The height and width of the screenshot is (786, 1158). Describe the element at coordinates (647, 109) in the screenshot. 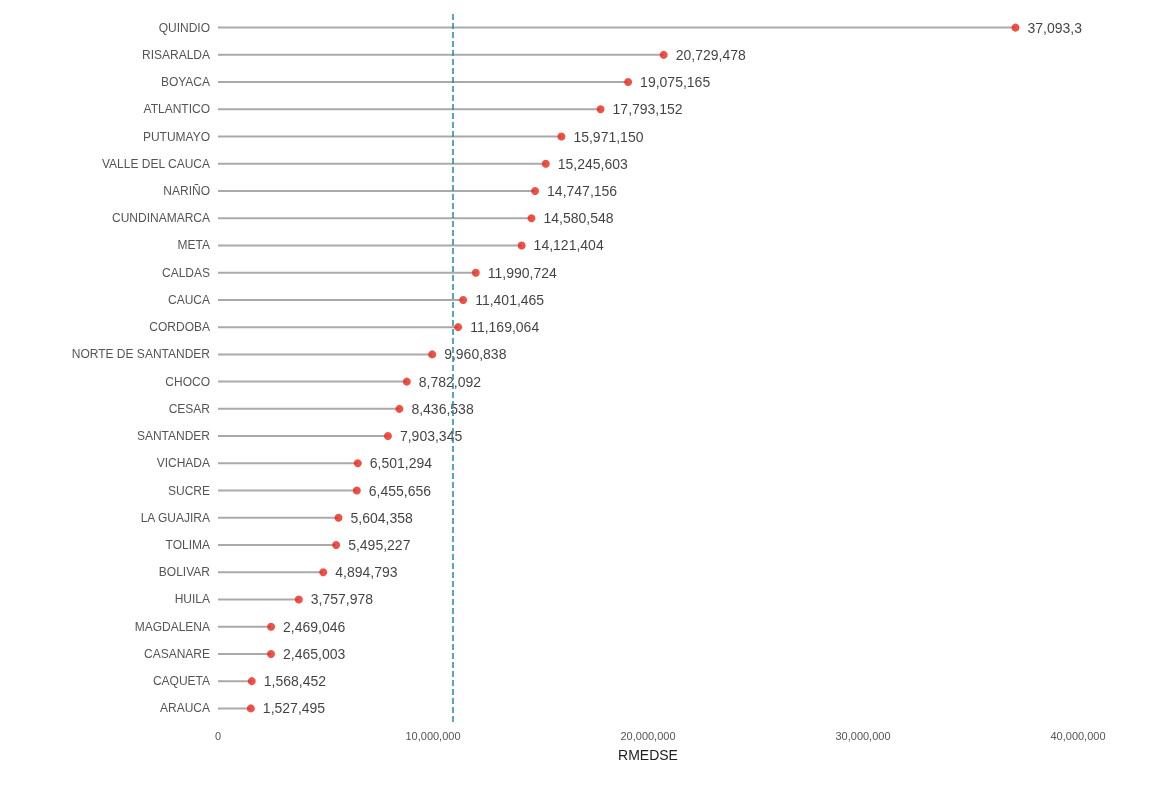

I see `data-label: 17,793,152` at that location.